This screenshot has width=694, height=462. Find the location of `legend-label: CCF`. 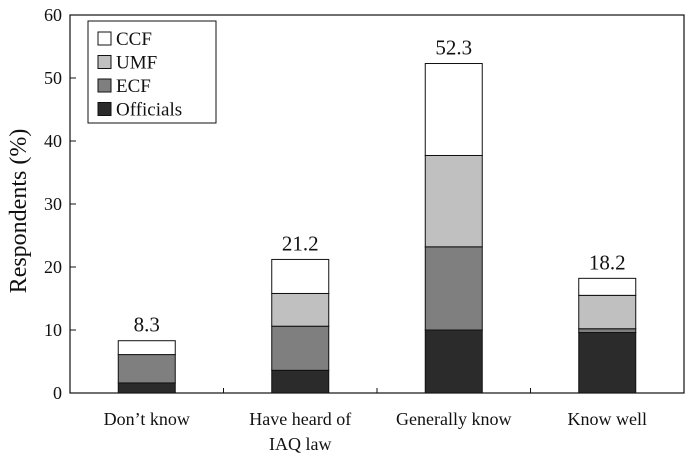

legend-label: CCF is located at coordinates (134, 39).